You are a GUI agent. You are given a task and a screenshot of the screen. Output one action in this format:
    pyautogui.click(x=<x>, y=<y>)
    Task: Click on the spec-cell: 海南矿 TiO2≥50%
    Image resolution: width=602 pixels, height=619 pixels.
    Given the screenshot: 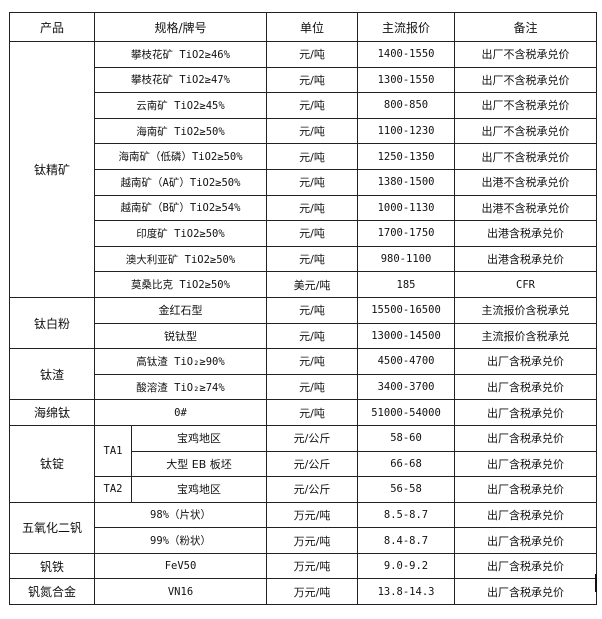 What is the action you would take?
    pyautogui.click(x=180, y=131)
    